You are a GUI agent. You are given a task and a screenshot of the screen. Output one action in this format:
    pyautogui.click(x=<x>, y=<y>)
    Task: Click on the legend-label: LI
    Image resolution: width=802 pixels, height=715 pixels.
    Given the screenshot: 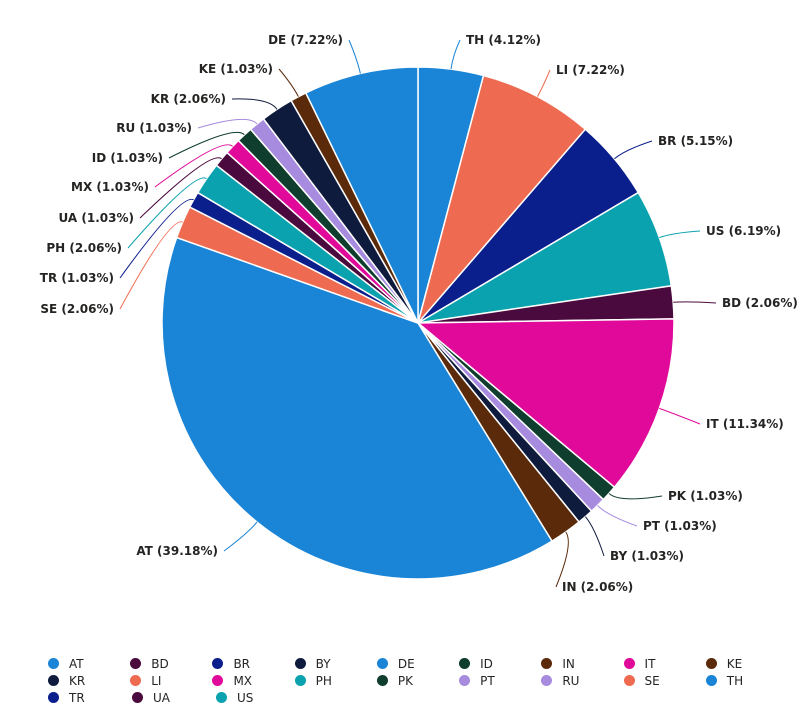 What is the action you would take?
    pyautogui.click(x=156, y=680)
    